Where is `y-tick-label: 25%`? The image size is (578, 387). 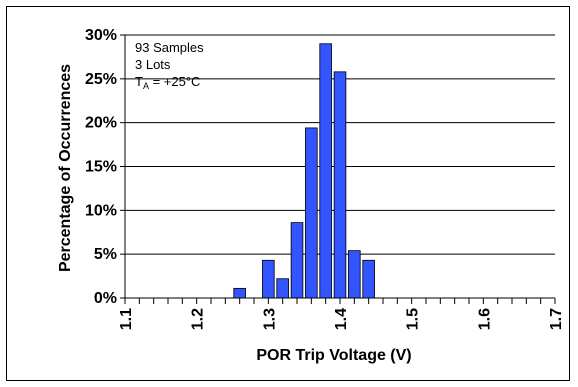 y-tick-label: 25% is located at coordinates (101, 79).